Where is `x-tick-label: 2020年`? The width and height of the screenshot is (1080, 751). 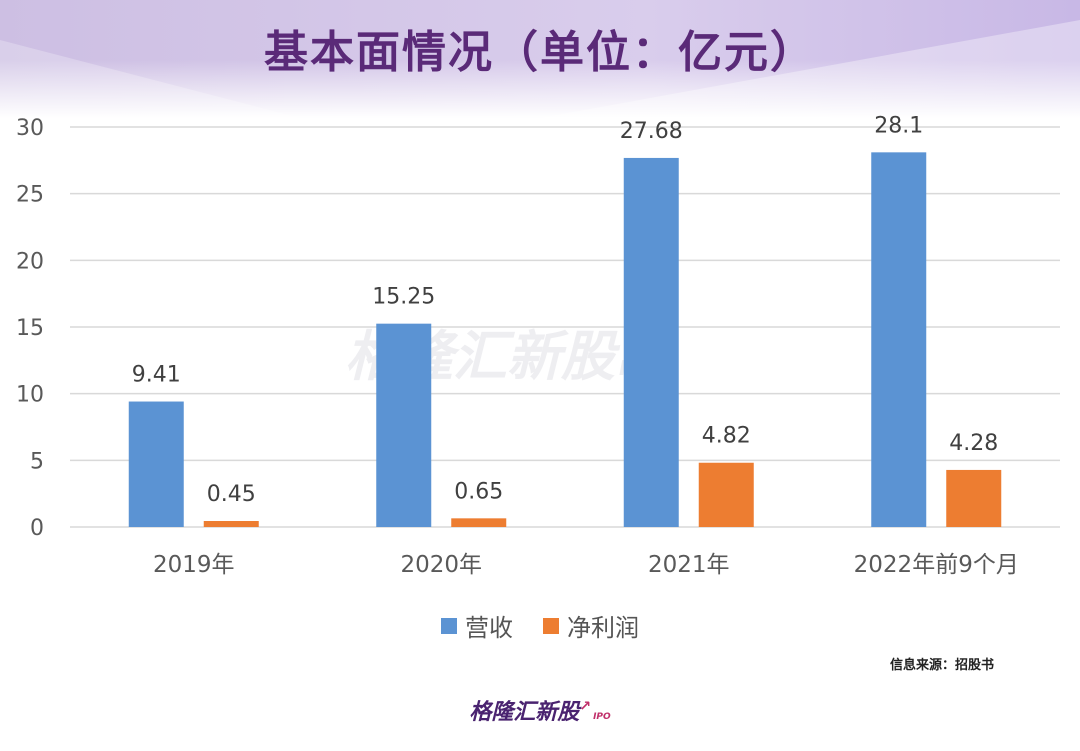 x-tick-label: 2020年 is located at coordinates (441, 565).